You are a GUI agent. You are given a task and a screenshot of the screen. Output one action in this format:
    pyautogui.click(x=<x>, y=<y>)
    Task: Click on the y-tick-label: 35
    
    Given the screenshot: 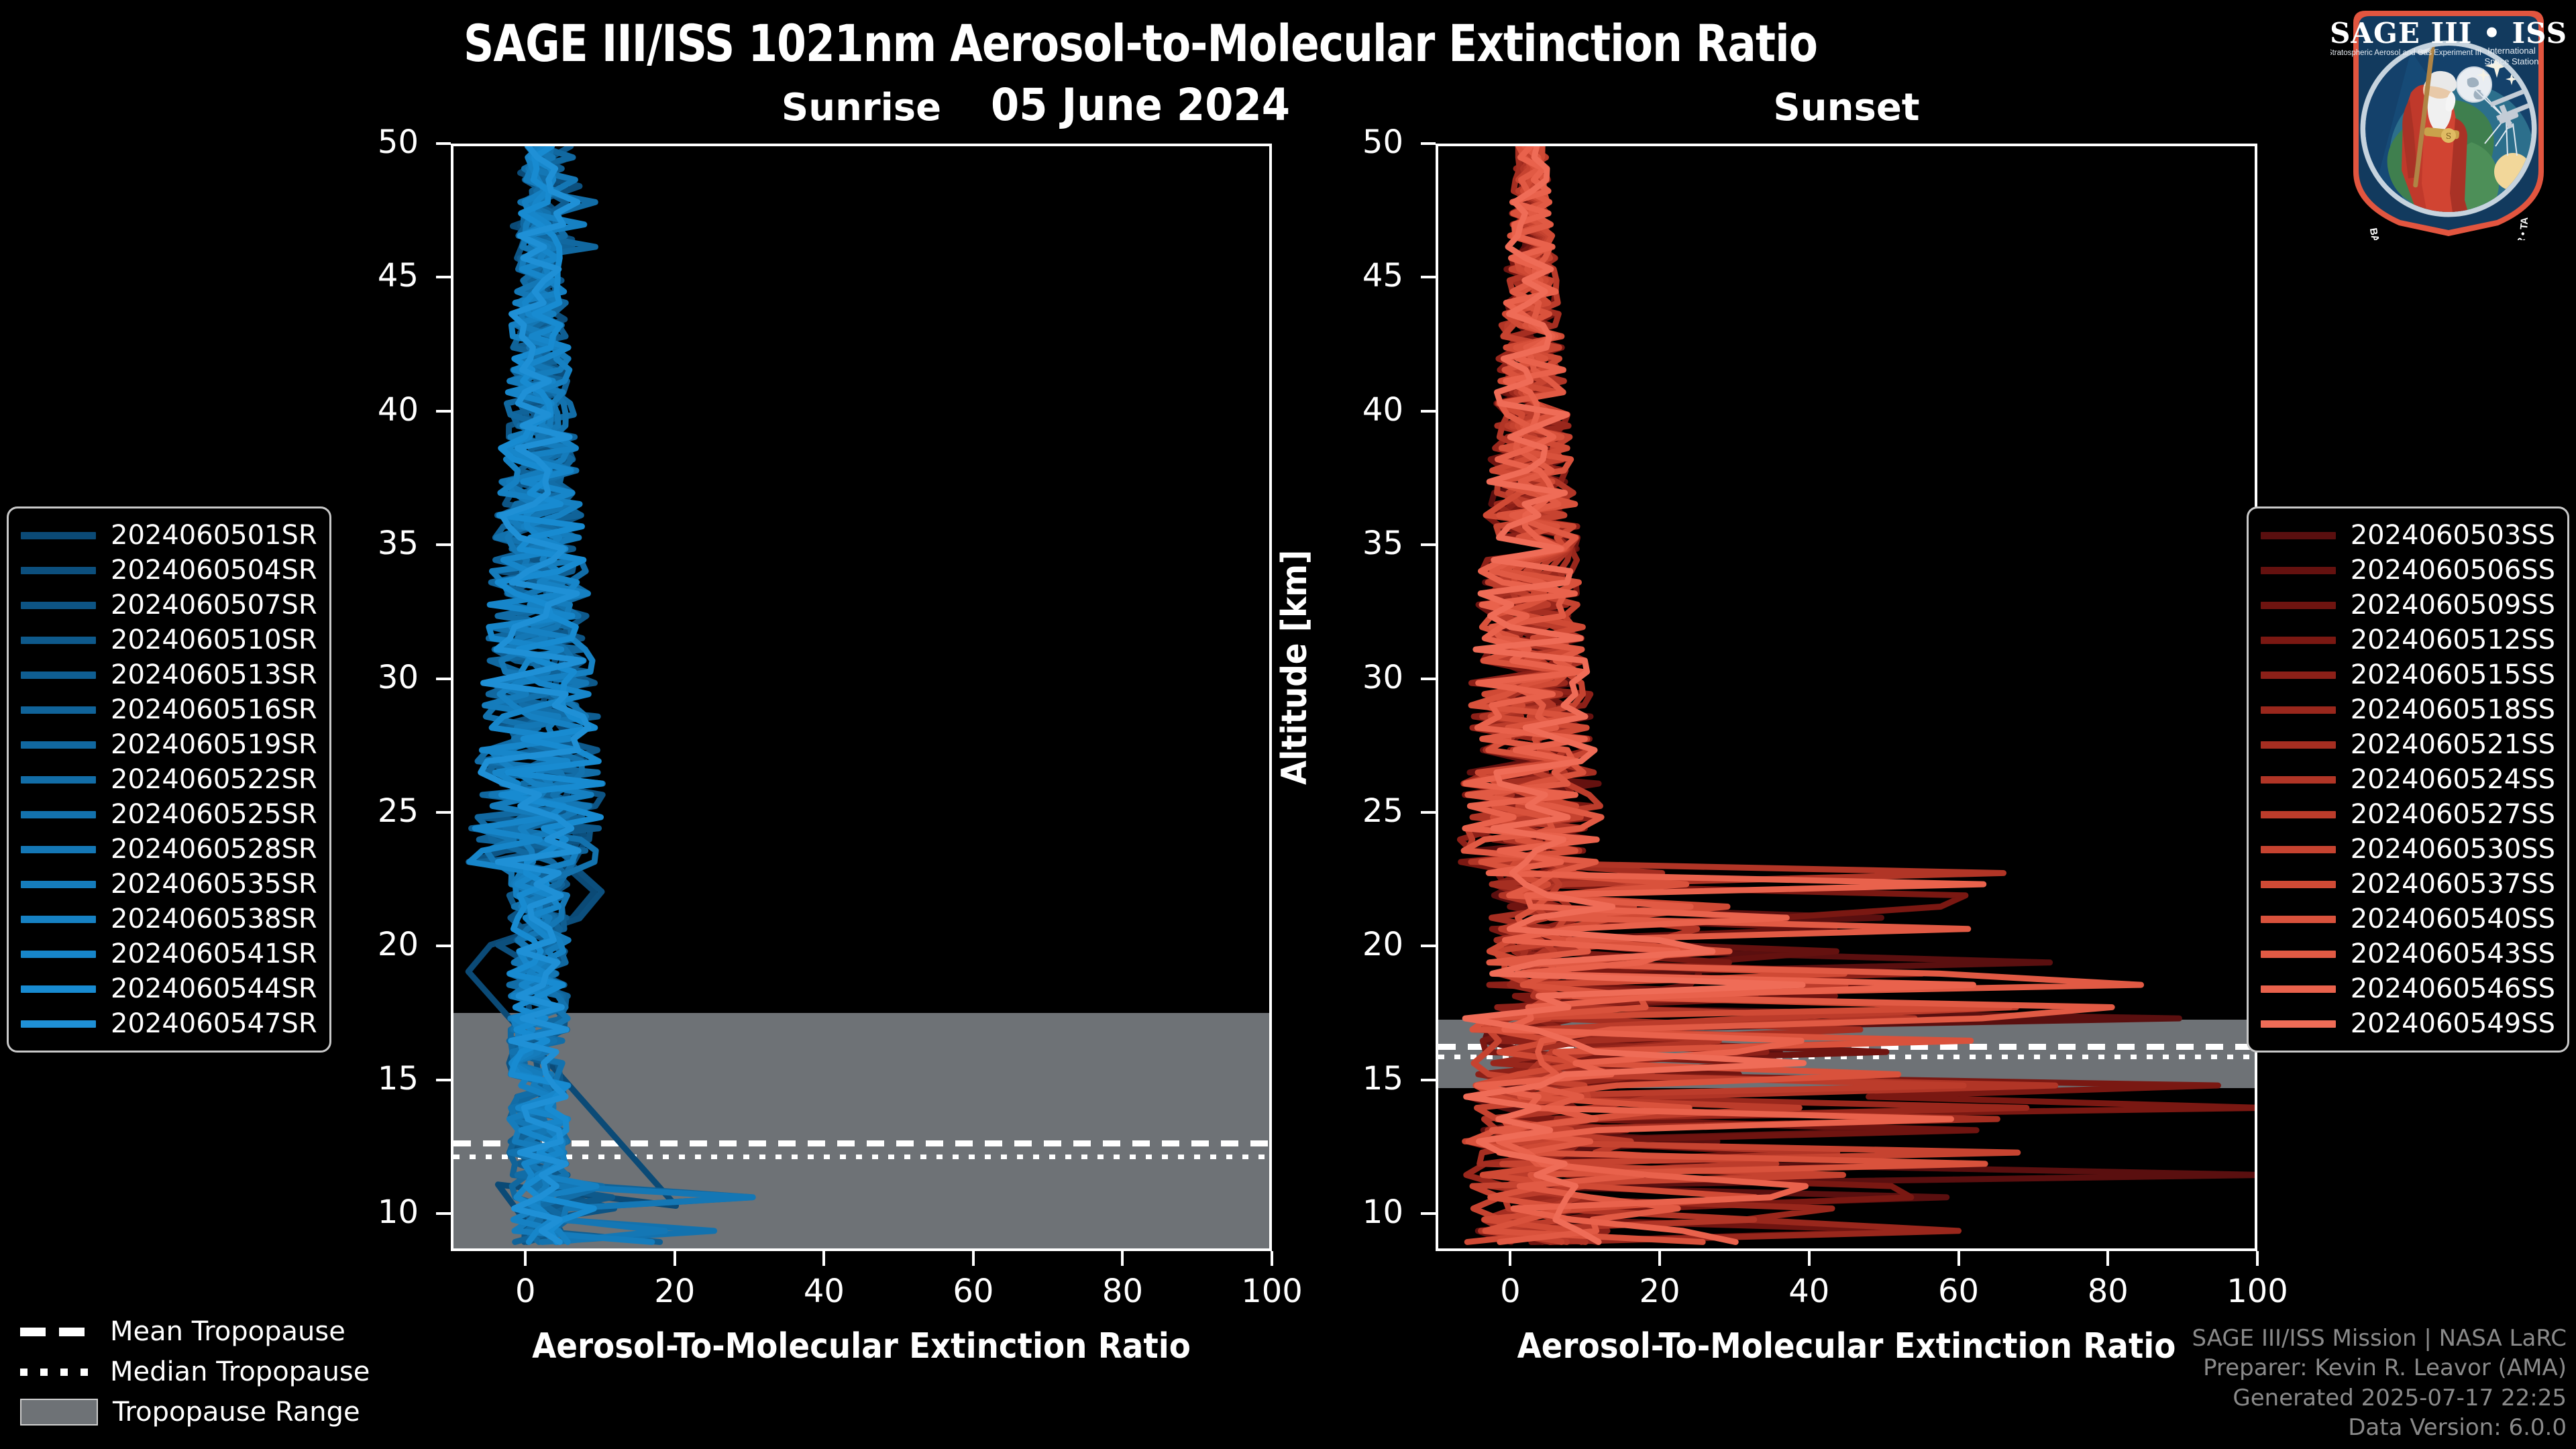 What is the action you would take?
    pyautogui.click(x=398, y=544)
    